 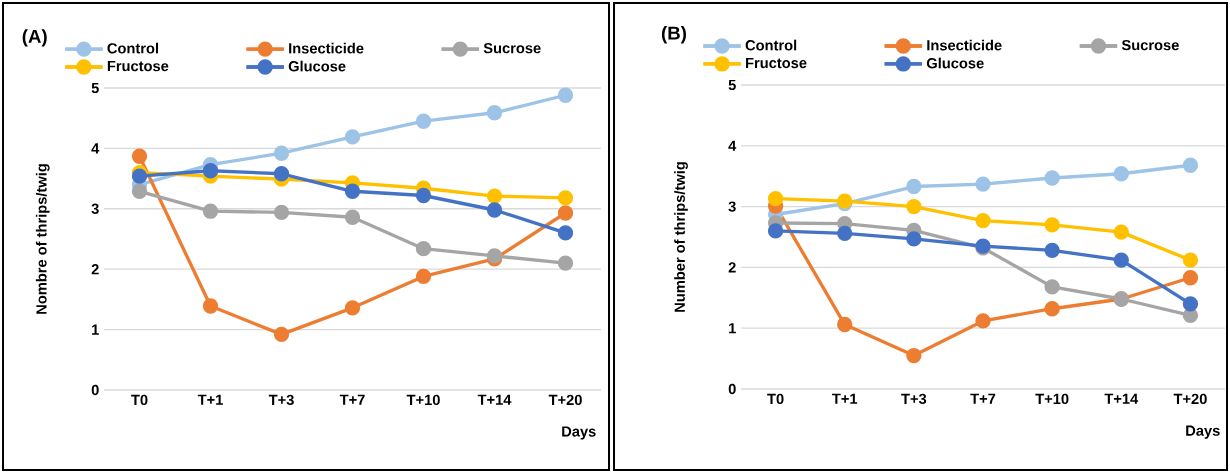 I want to click on chart-title: (A), so click(x=34, y=38).